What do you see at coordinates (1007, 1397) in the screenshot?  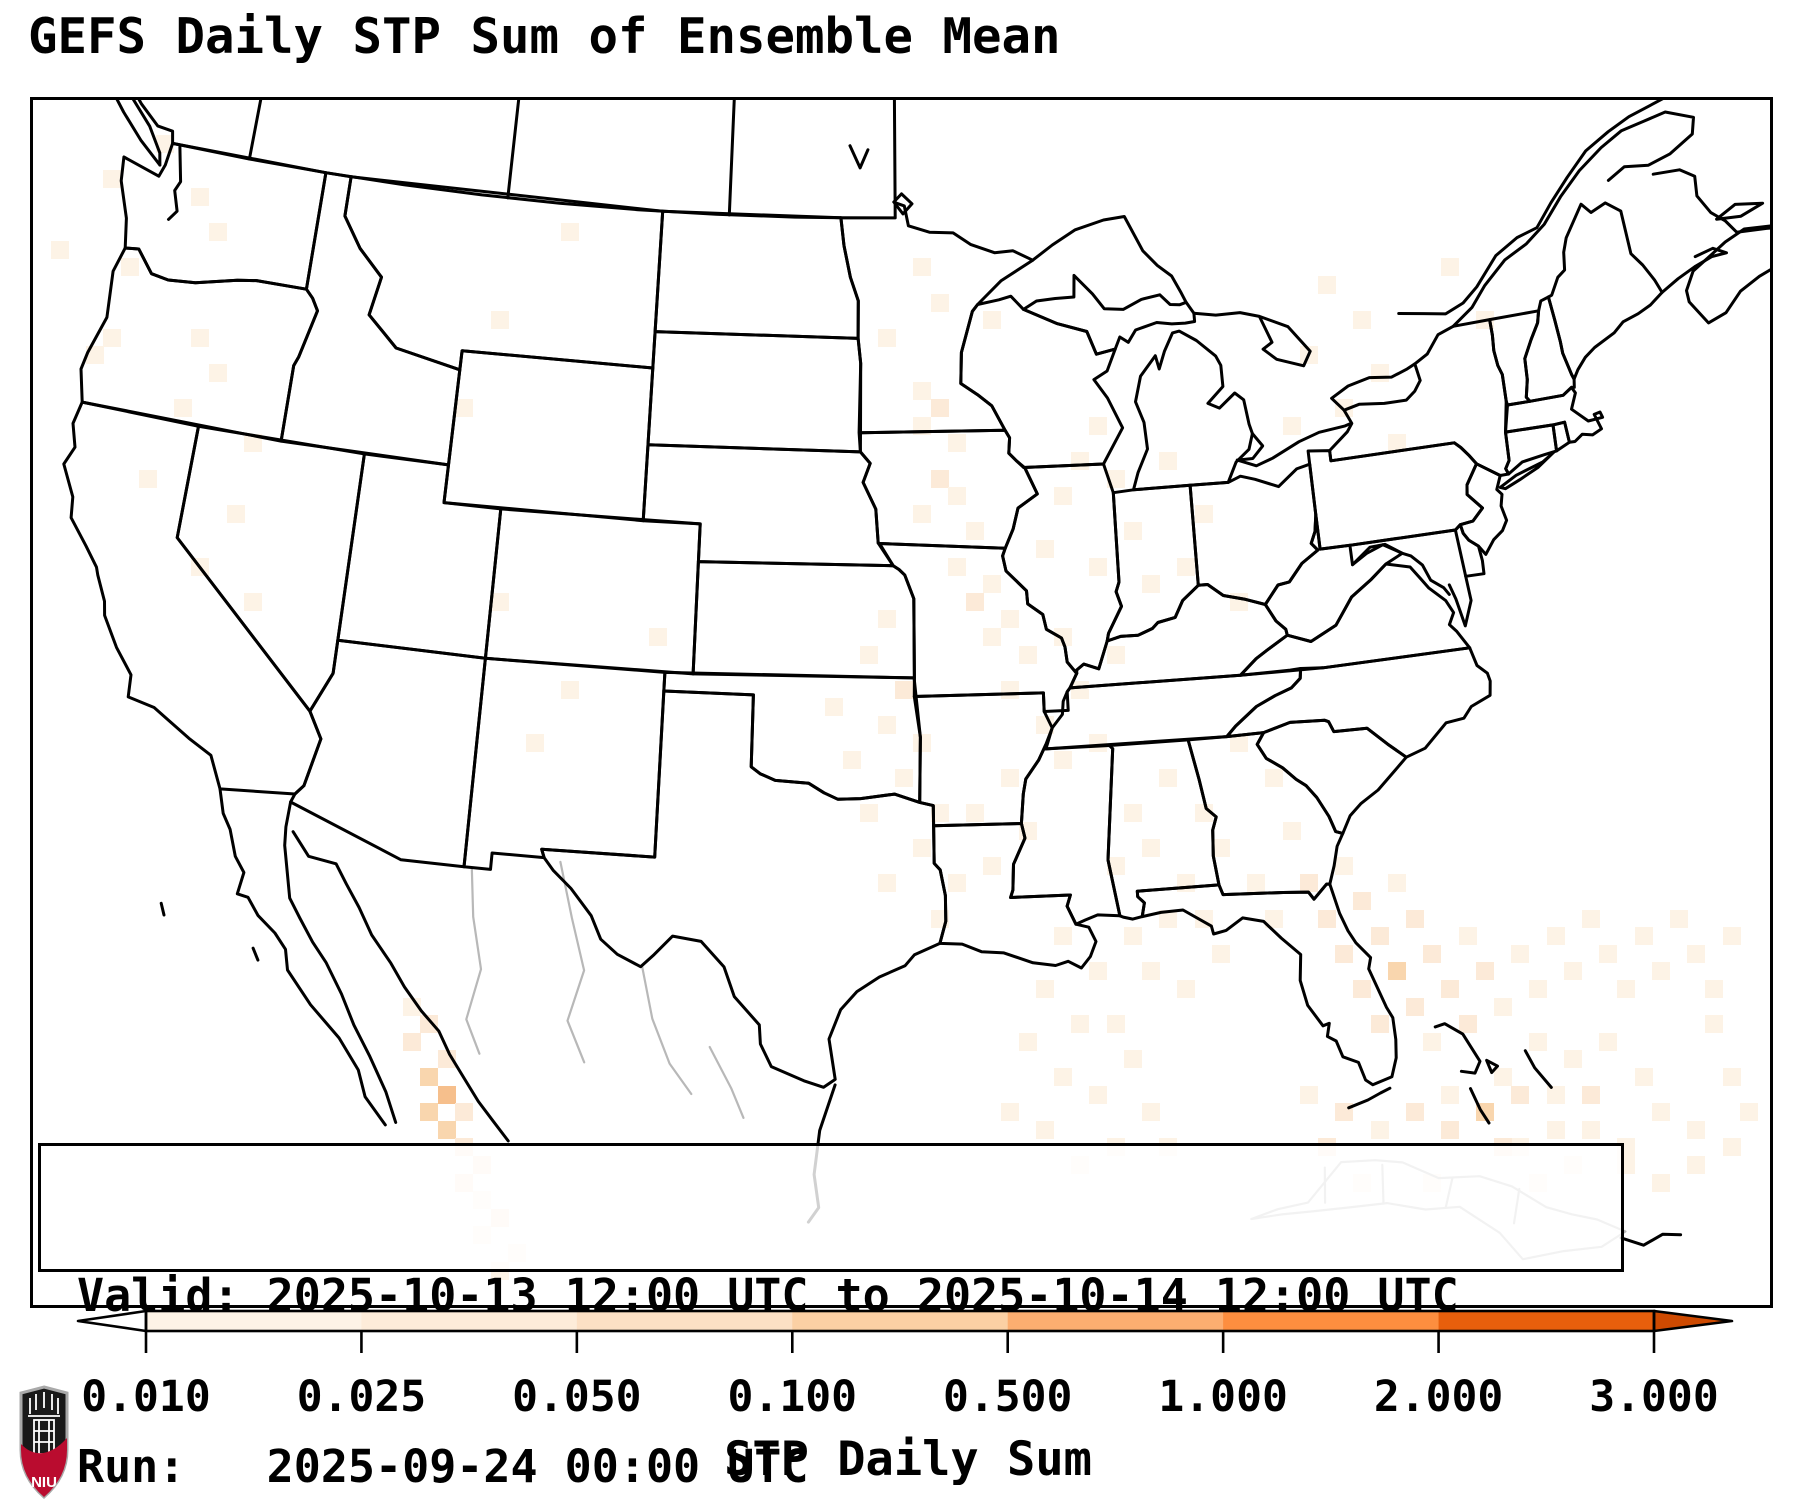 I see `colorbar-tick-label: 0.500` at bounding box center [1007, 1397].